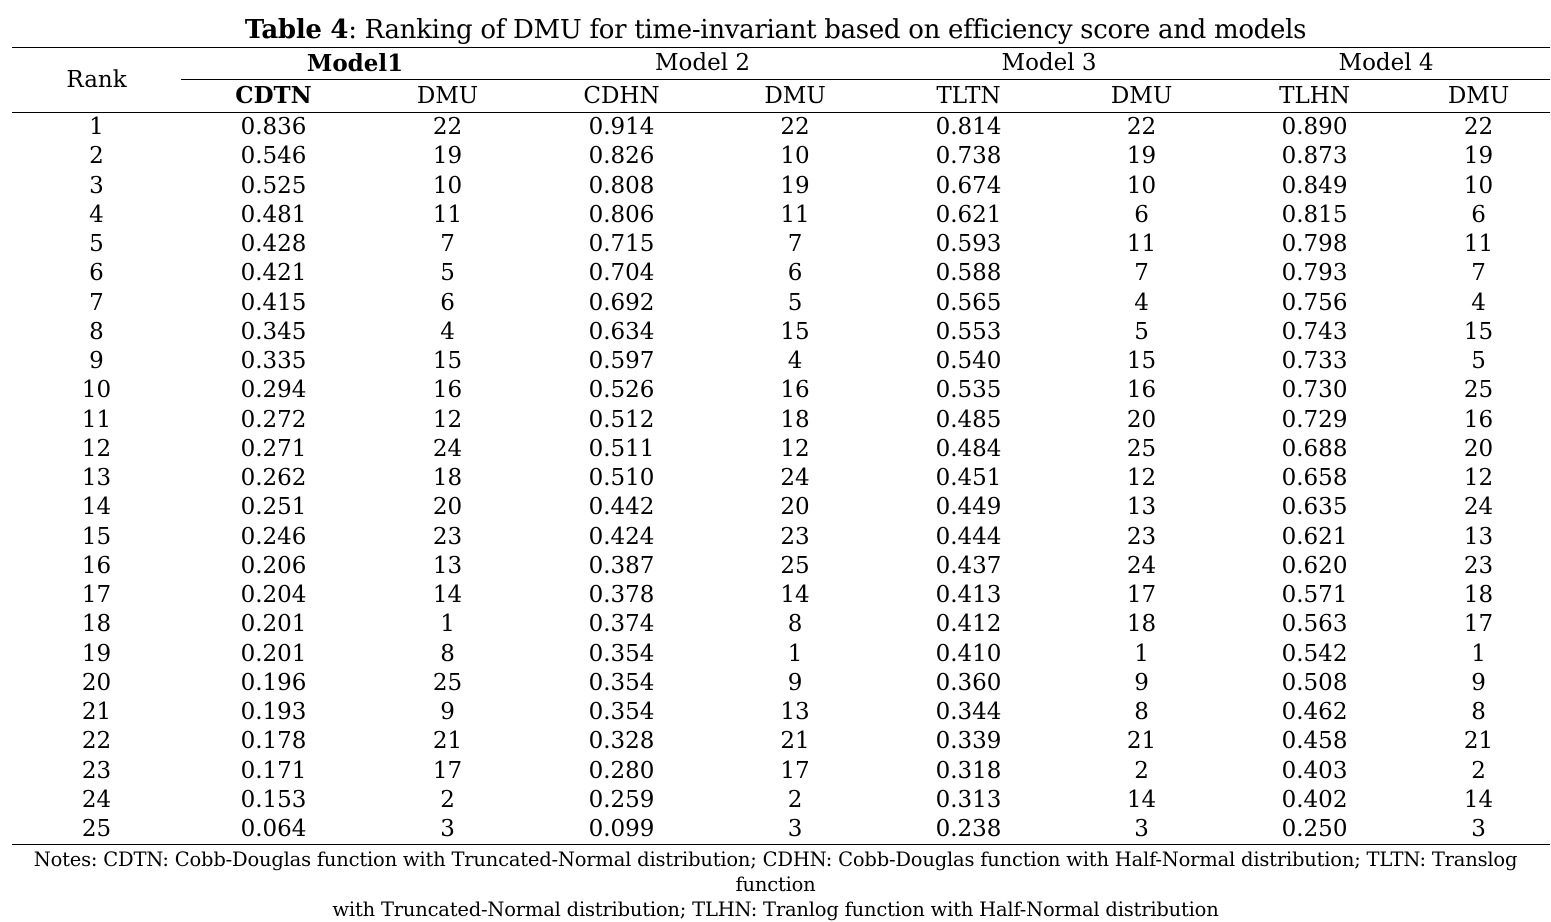 The width and height of the screenshot is (1551, 922). I want to click on cdhn-cell: 0.704, so click(621, 273).